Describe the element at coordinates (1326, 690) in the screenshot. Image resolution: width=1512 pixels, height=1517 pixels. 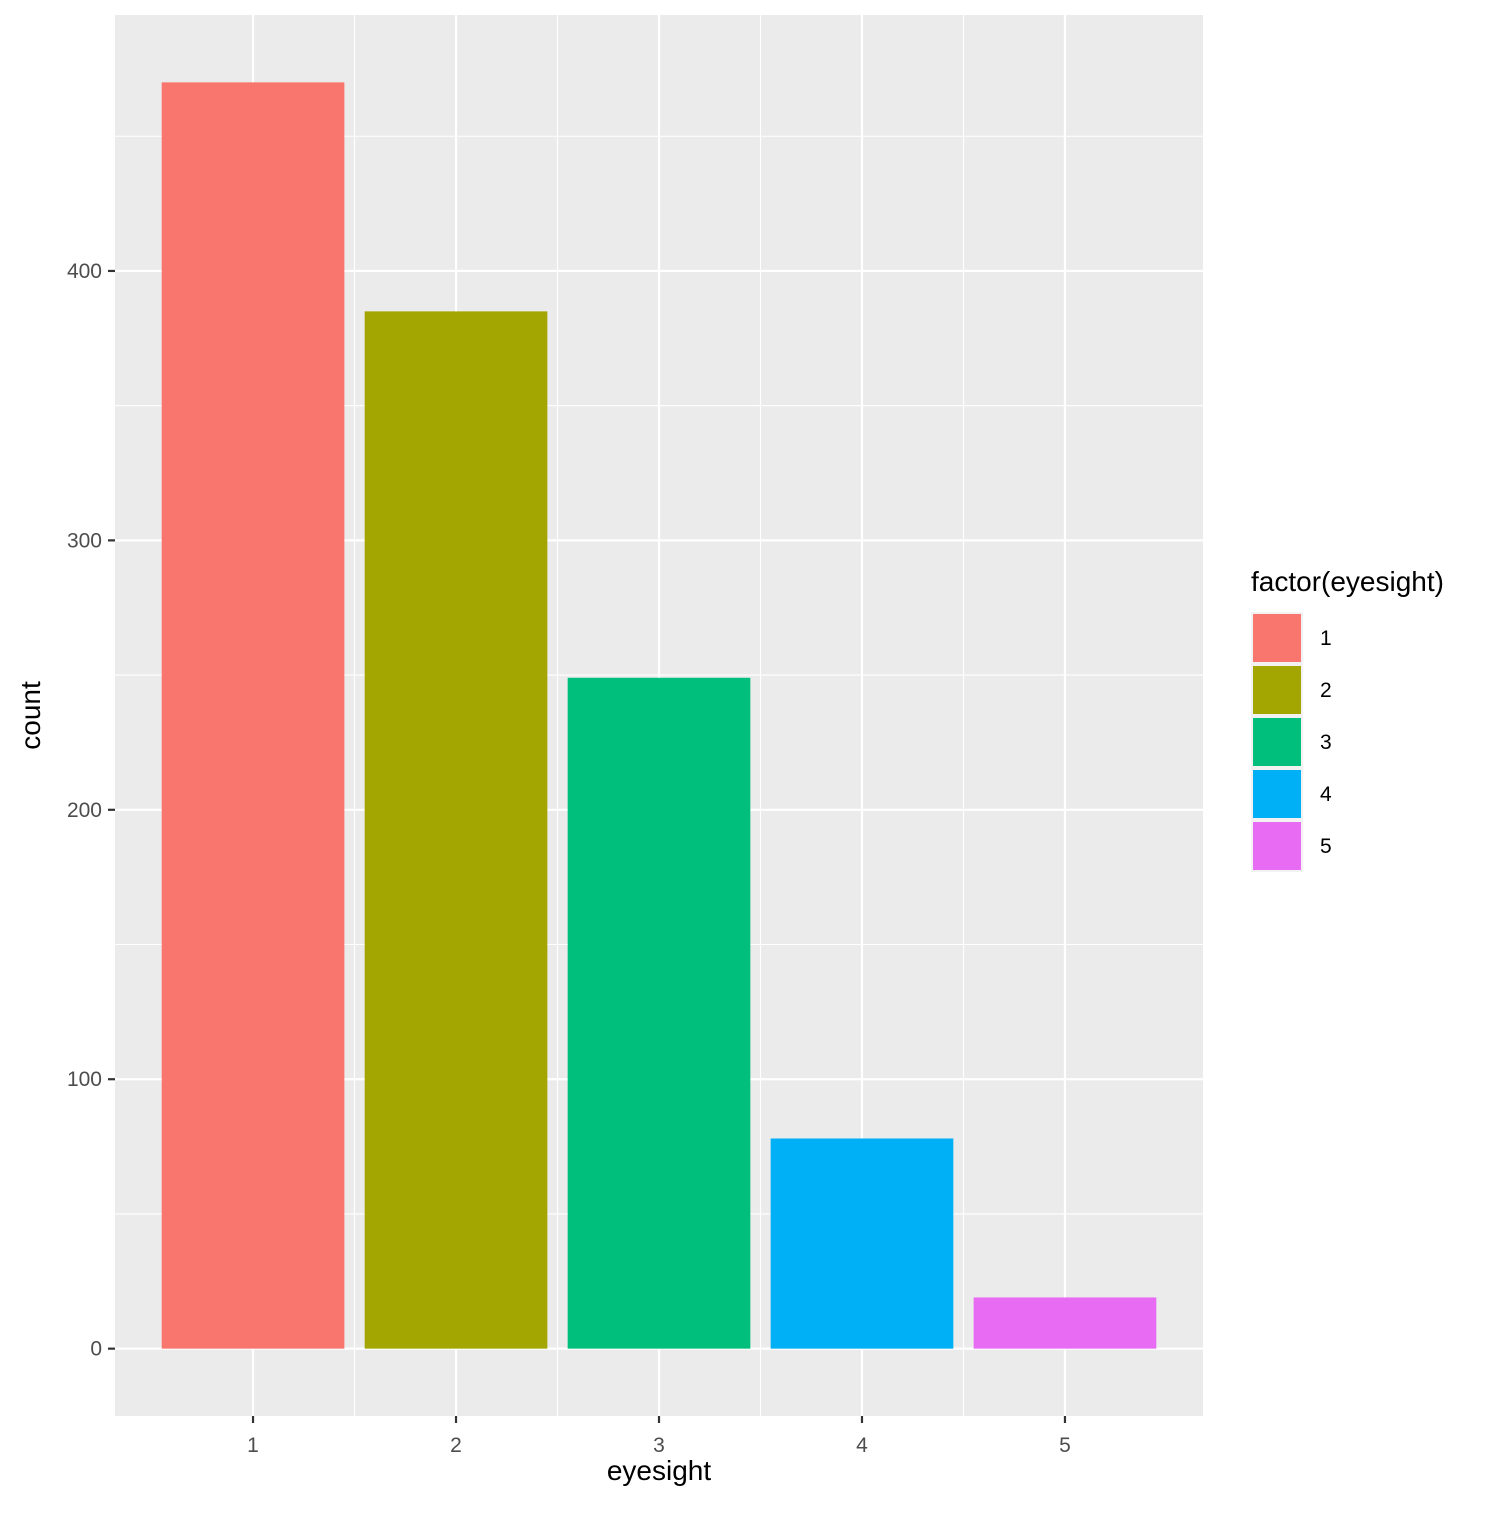
I see `legend-label: 2` at that location.